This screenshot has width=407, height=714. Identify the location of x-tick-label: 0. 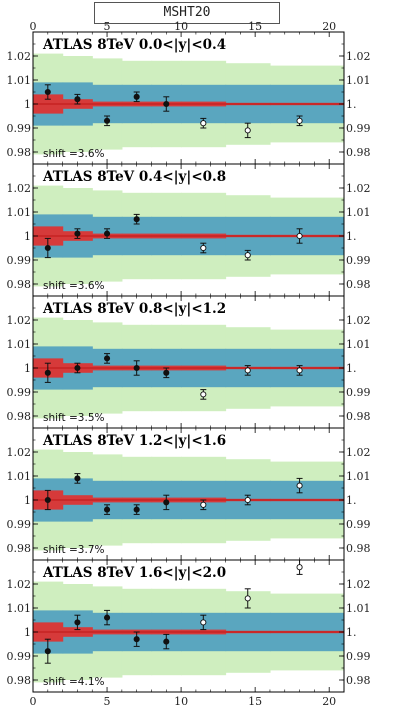
(33, 701).